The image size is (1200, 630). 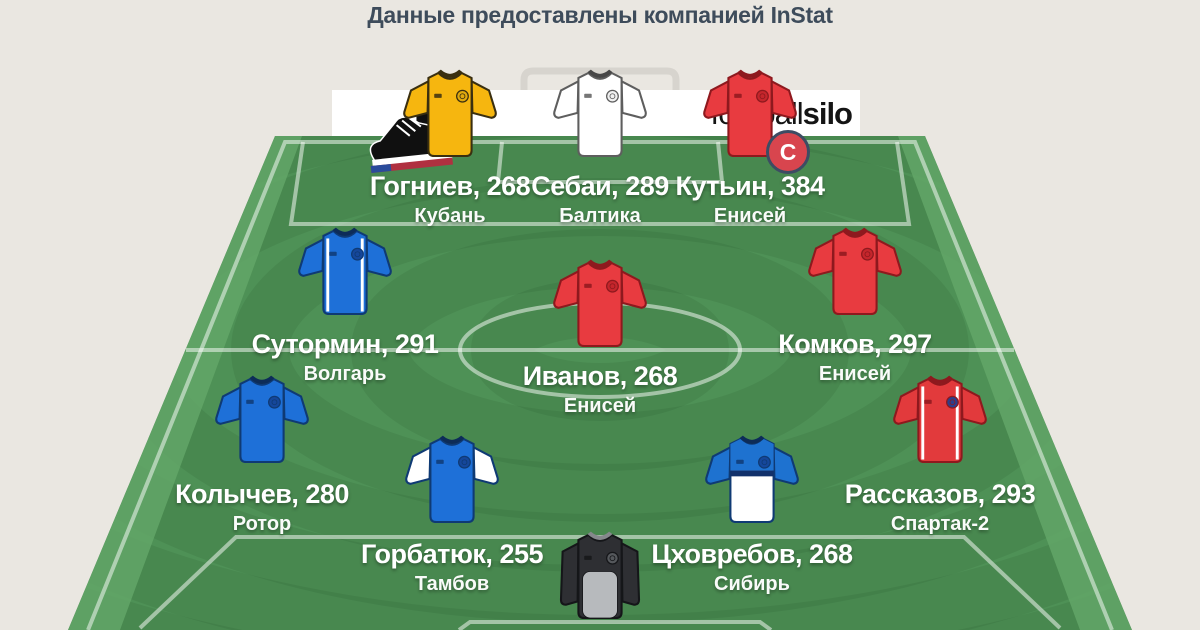 What do you see at coordinates (345, 374) in the screenshot?
I see `player-club: Волгарь` at bounding box center [345, 374].